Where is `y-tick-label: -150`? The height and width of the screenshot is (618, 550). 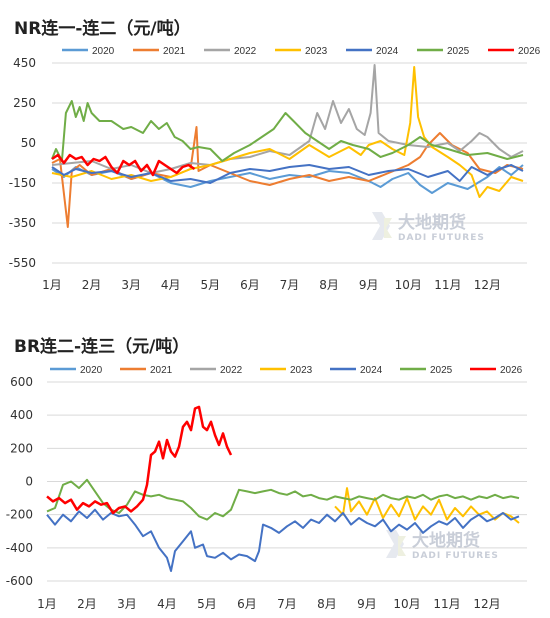
y-tick-label: -150 is located at coordinates (22, 183).